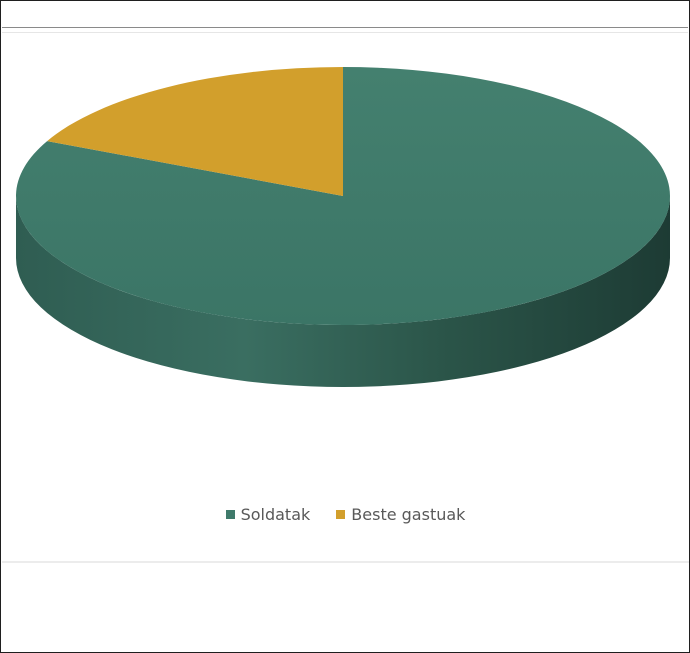  What do you see at coordinates (345, 27) in the screenshot?
I see `top-divider` at bounding box center [345, 27].